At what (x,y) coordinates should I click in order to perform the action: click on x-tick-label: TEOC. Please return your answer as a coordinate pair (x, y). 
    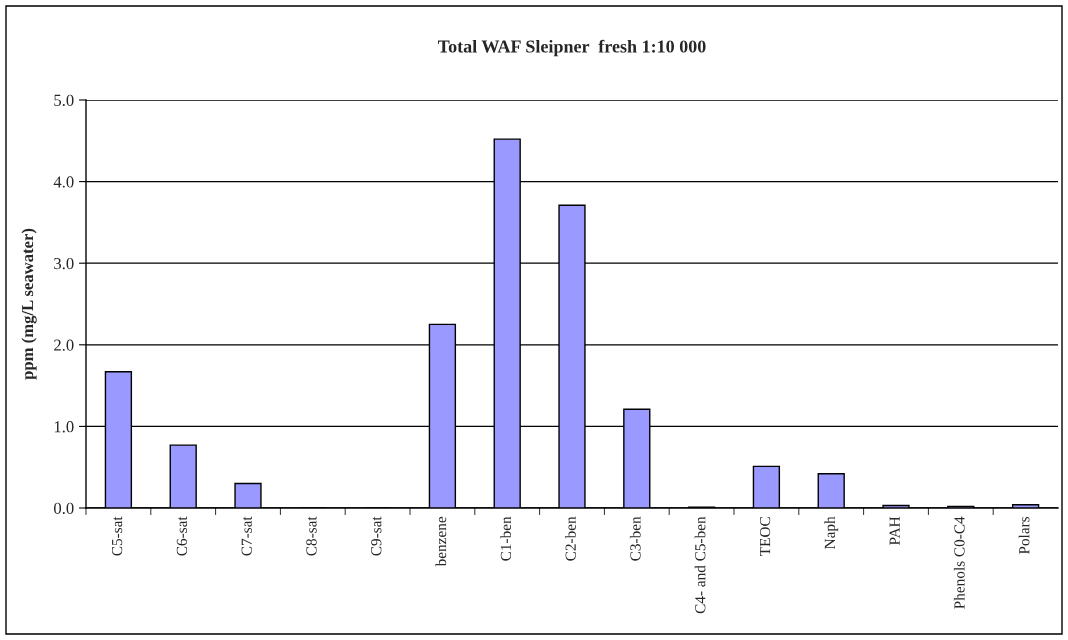
    Looking at the image, I should click on (765, 536).